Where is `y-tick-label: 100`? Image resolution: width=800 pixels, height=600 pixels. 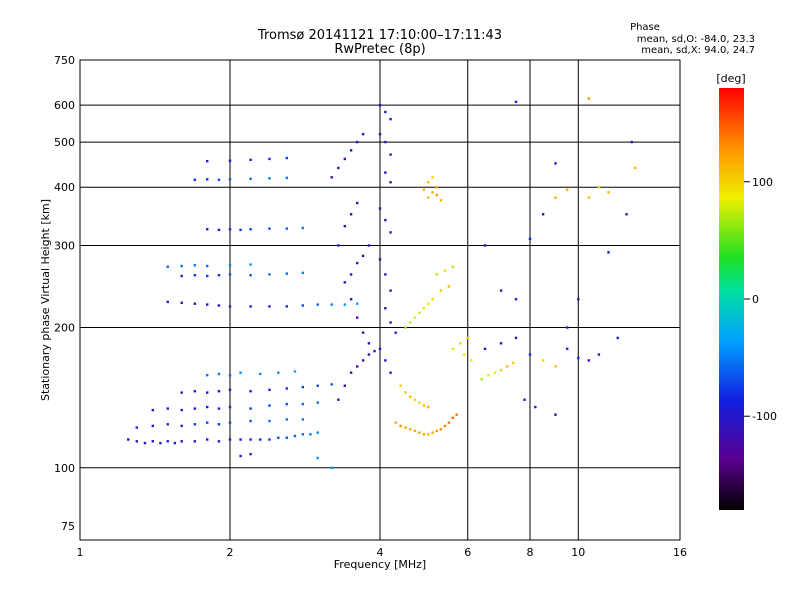 y-tick-label: 100 is located at coordinates (64, 468).